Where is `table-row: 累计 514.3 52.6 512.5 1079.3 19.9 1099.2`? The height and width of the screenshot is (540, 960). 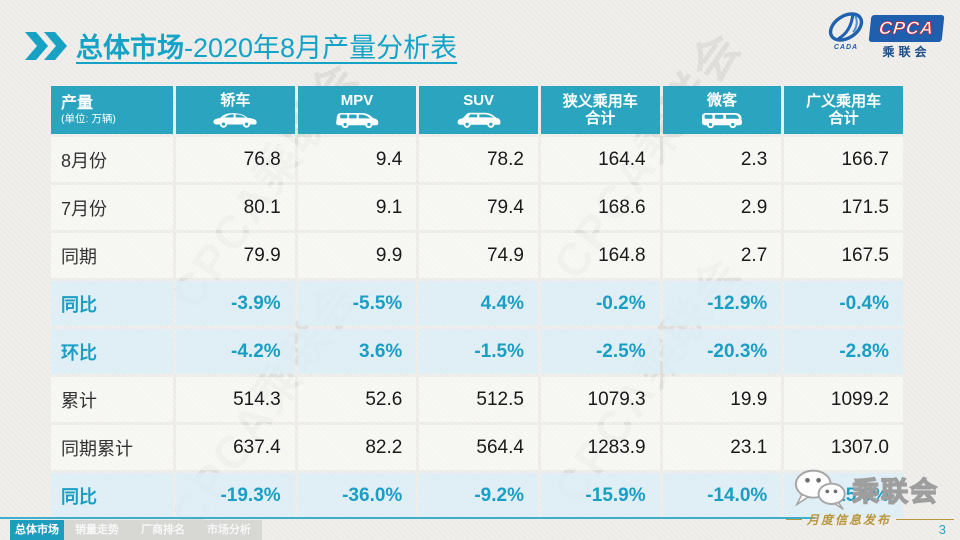
table-row: 累计 514.3 52.6 512.5 1079.3 19.9 1099.2 is located at coordinates (477, 399).